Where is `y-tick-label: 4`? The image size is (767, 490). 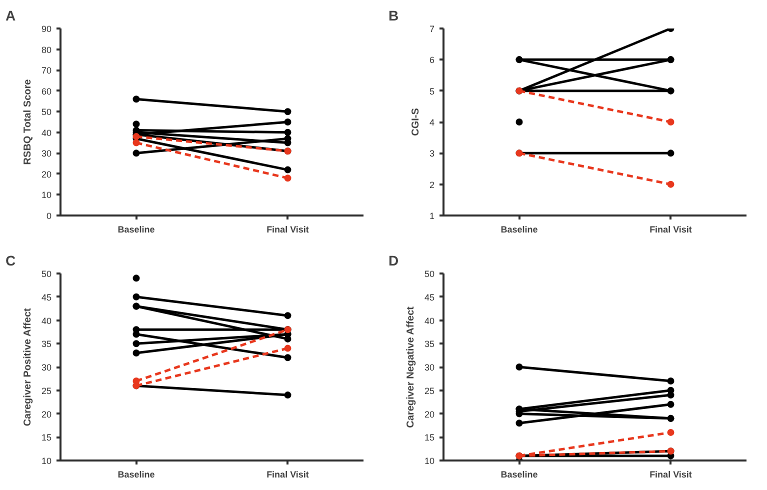 y-tick-label: 4 is located at coordinates (432, 123).